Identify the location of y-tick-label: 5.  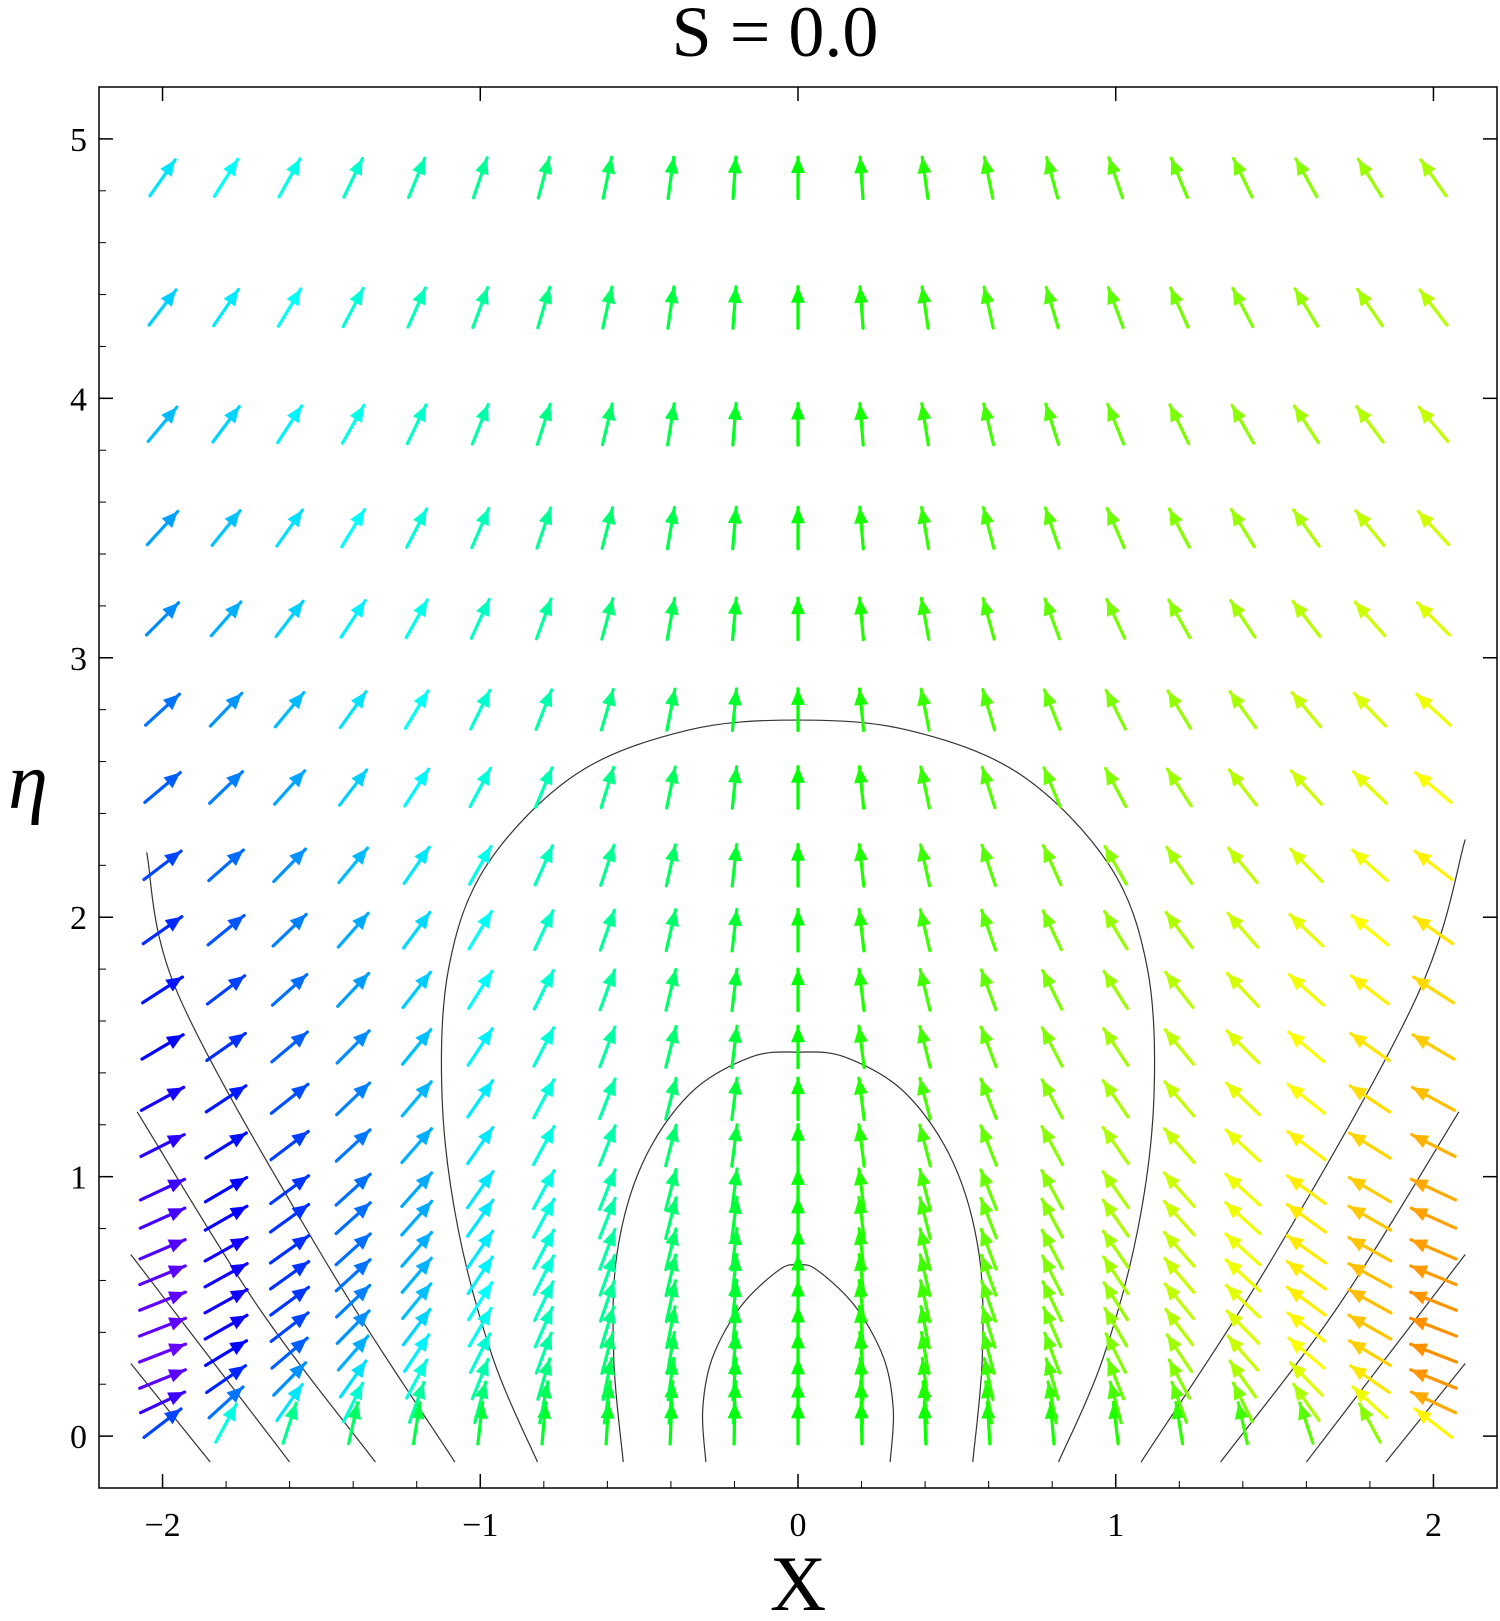
(78, 140).